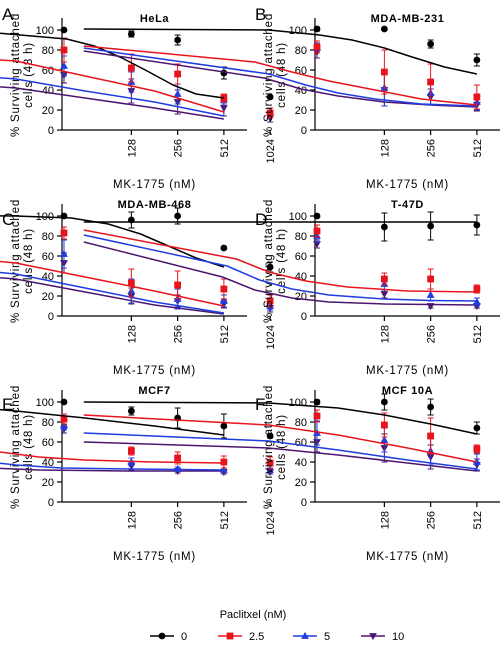 Image resolution: width=500 pixels, height=645 pixels. Describe the element at coordinates (260, 404) in the screenshot. I see `panel-letter: F` at that location.